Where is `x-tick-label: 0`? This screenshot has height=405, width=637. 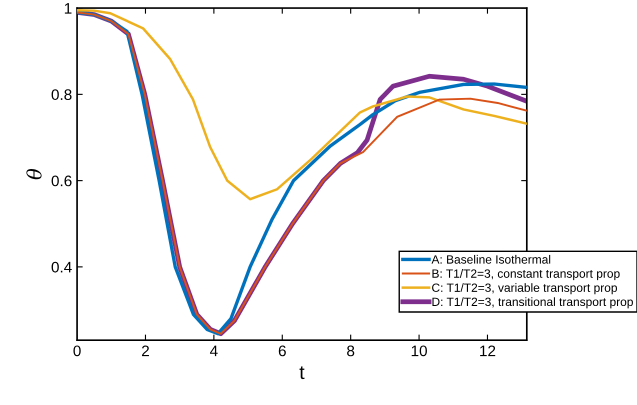
x-tick-label: 0 is located at coordinates (77, 350).